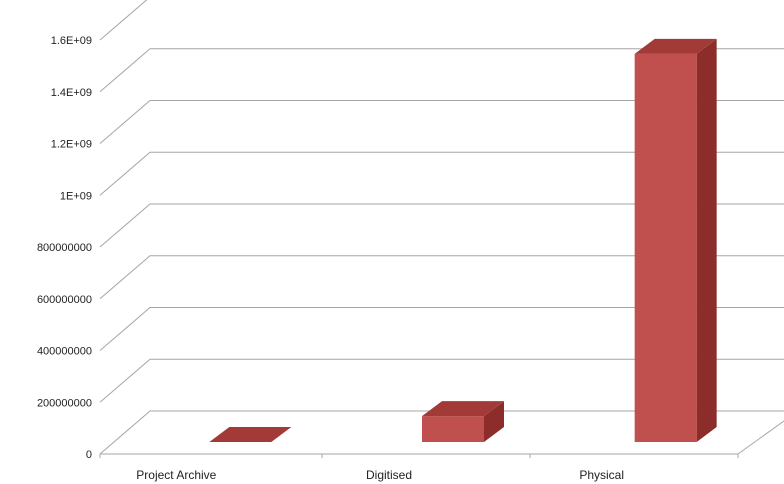 The height and width of the screenshot is (484, 784). What do you see at coordinates (760, 437) in the screenshot?
I see `floor-edge` at bounding box center [760, 437].